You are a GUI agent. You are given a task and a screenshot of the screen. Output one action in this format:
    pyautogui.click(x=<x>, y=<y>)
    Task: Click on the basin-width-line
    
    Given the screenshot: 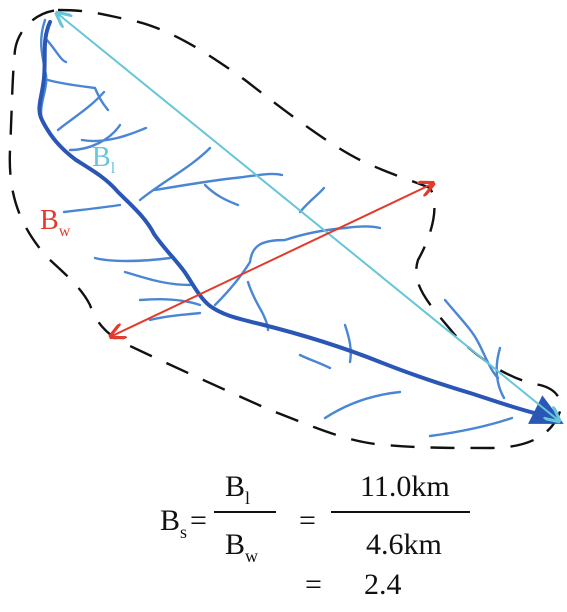 What is the action you would take?
    pyautogui.click(x=272, y=260)
    